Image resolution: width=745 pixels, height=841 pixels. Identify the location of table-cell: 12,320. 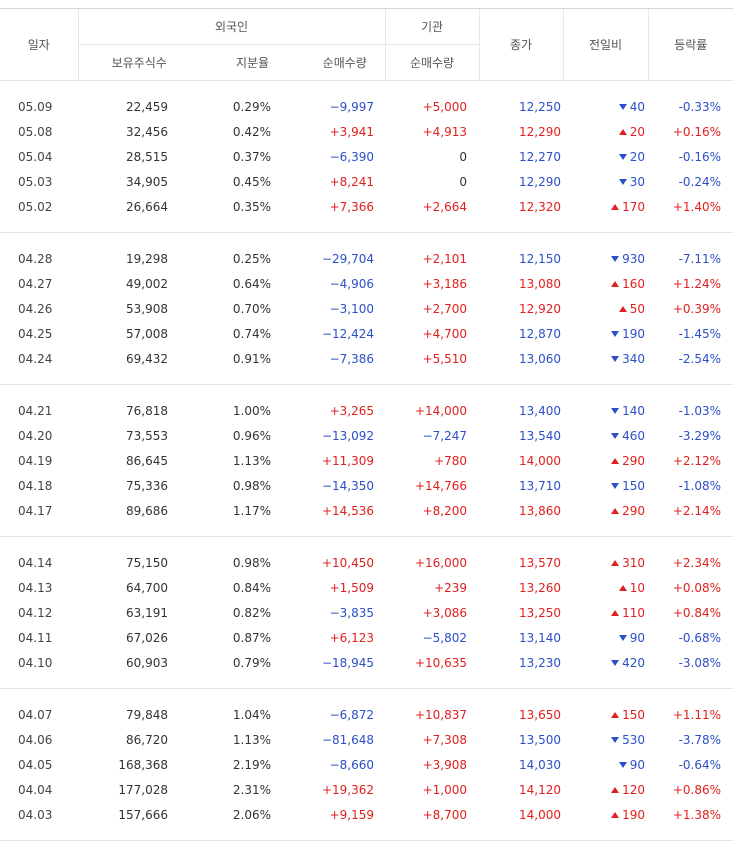
(540, 206).